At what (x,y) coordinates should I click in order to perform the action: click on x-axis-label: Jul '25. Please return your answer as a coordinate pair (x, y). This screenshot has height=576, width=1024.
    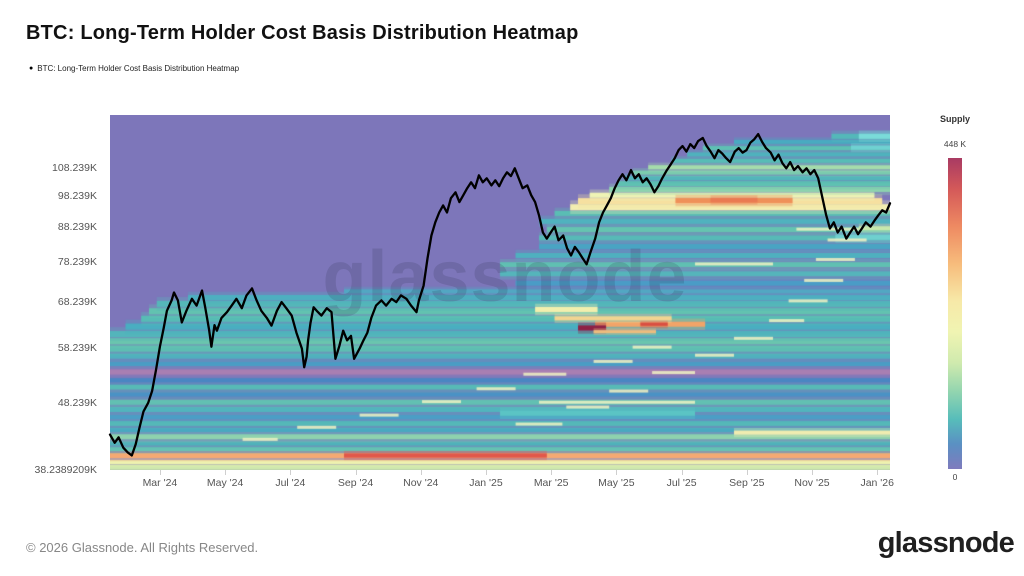
    Looking at the image, I should click on (681, 483).